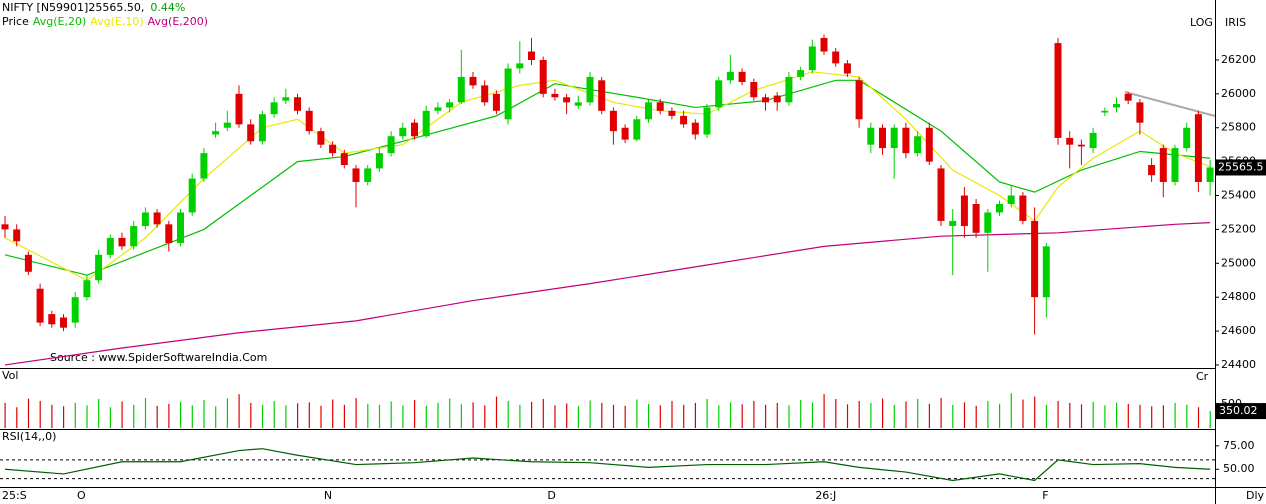 This screenshot has height=504, width=1266. Describe the element at coordinates (14, 495) in the screenshot. I see `x-tick-label: 25:S` at that location.